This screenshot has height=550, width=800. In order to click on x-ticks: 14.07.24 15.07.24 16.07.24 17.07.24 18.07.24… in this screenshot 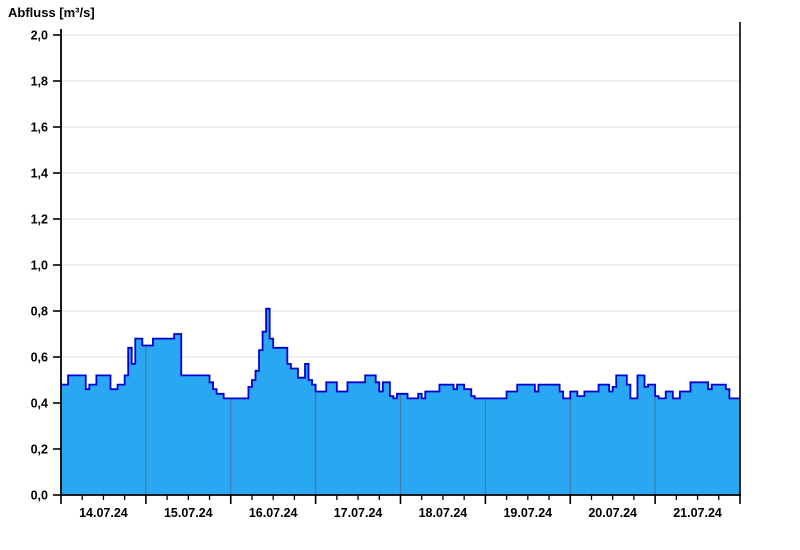, I will do `click(400, 507)`.